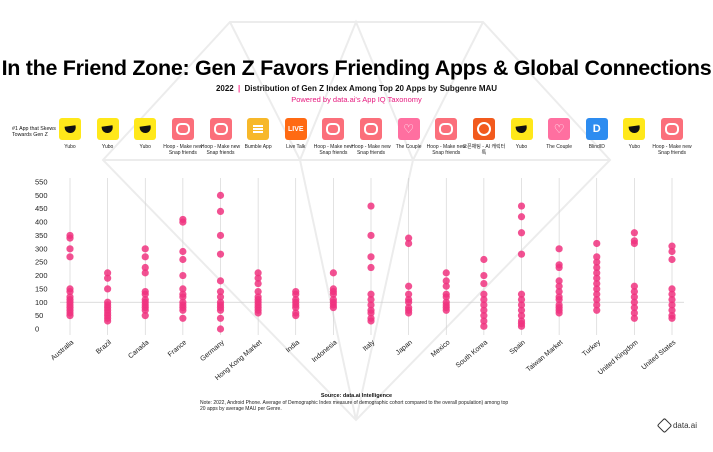  Describe the element at coordinates (62, 350) in the screenshot. I see `x-tick-label: Australia` at that location.